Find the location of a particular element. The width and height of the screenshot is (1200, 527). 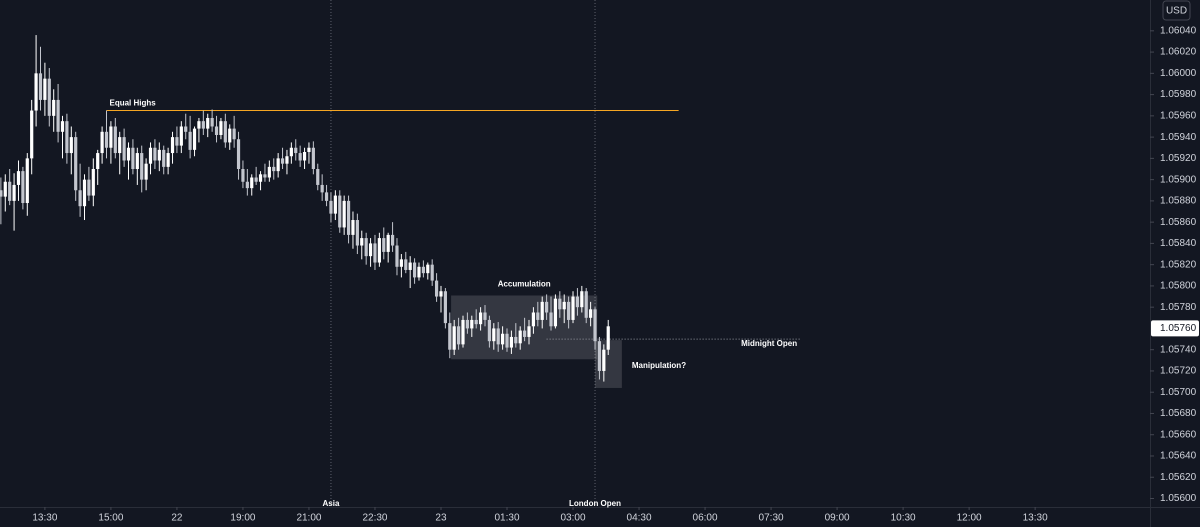

x-tick-label: 06:00 is located at coordinates (705, 518).